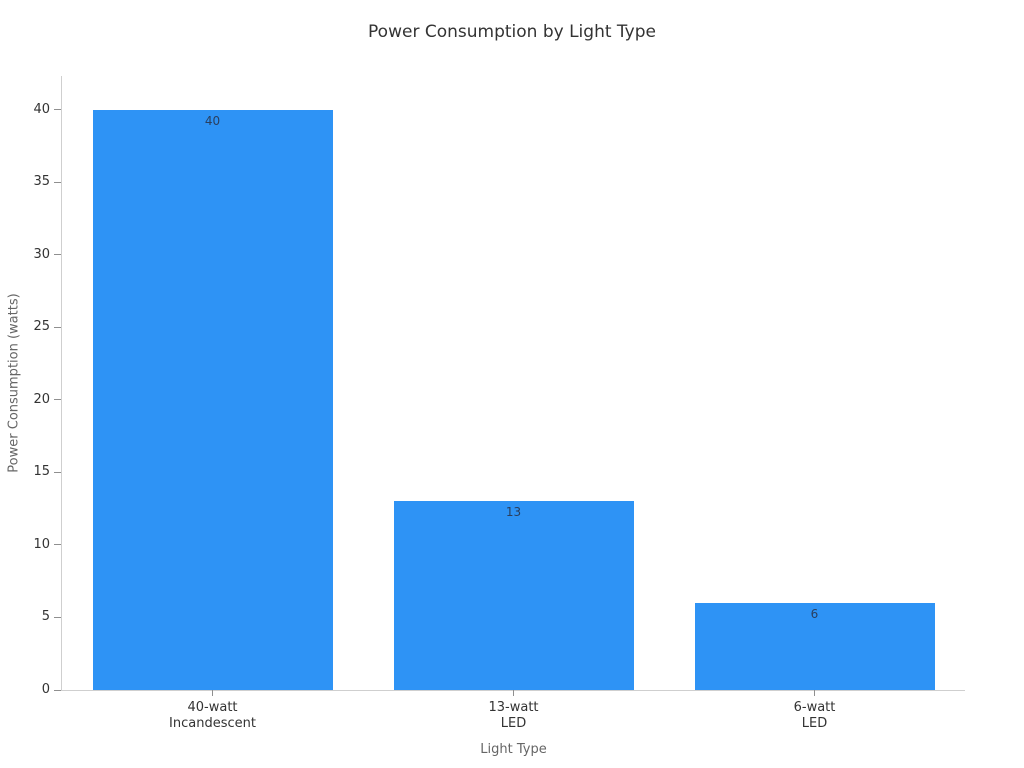 Image resolution: width=1024 pixels, height=768 pixels. Describe the element at coordinates (45, 617) in the screenshot. I see `y-tick-label: 5` at that location.